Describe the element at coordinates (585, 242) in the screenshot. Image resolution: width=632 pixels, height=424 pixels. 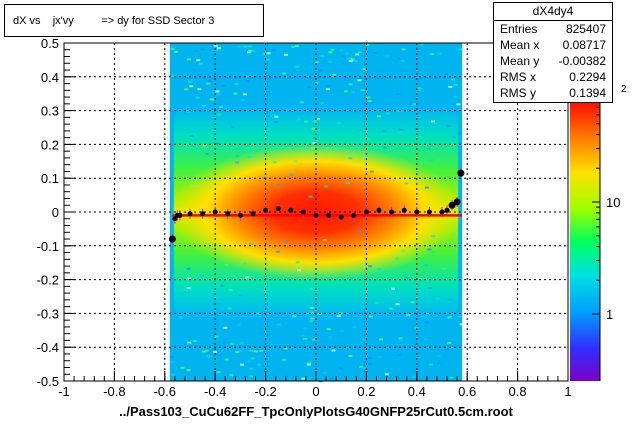
I see `color-scale-bar` at that location.